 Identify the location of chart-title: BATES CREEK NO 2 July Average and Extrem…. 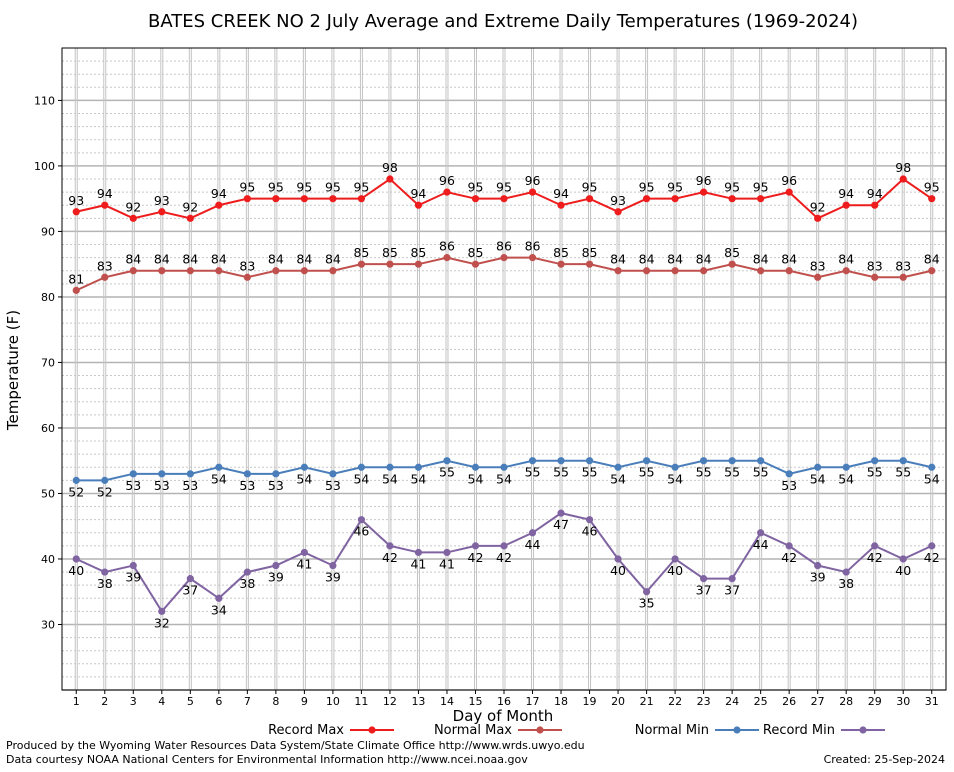
(503, 21).